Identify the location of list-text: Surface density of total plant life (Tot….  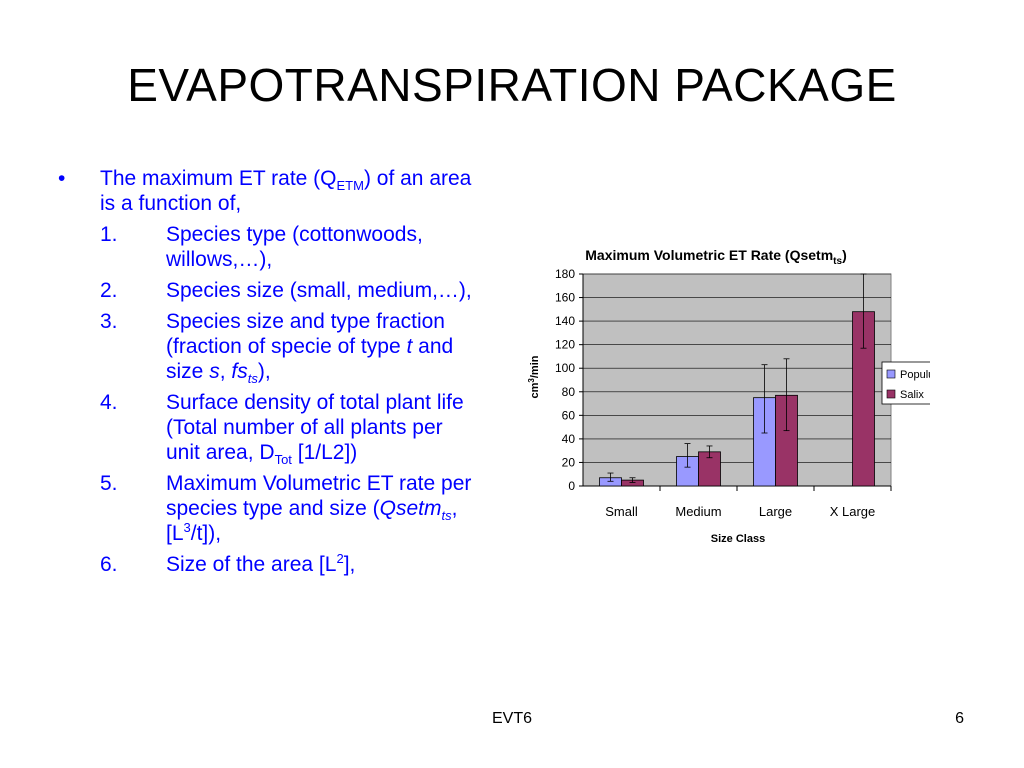
(322, 429).